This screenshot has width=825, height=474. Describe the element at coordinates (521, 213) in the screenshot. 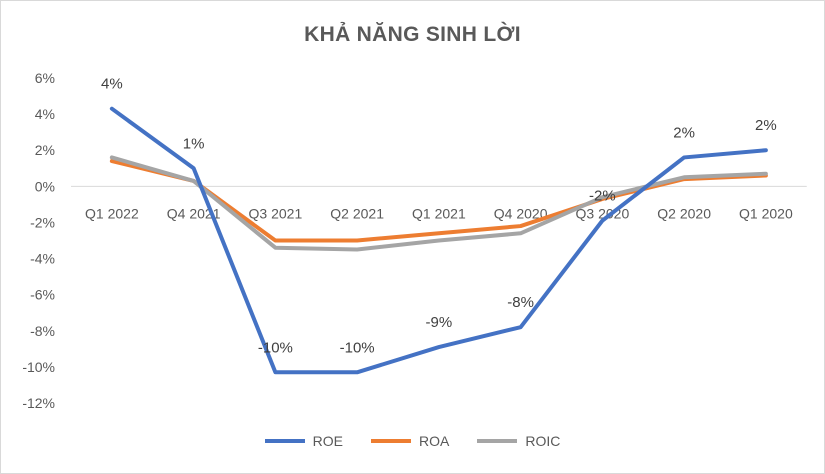

I see `x-tick-label: Q4 2020` at that location.